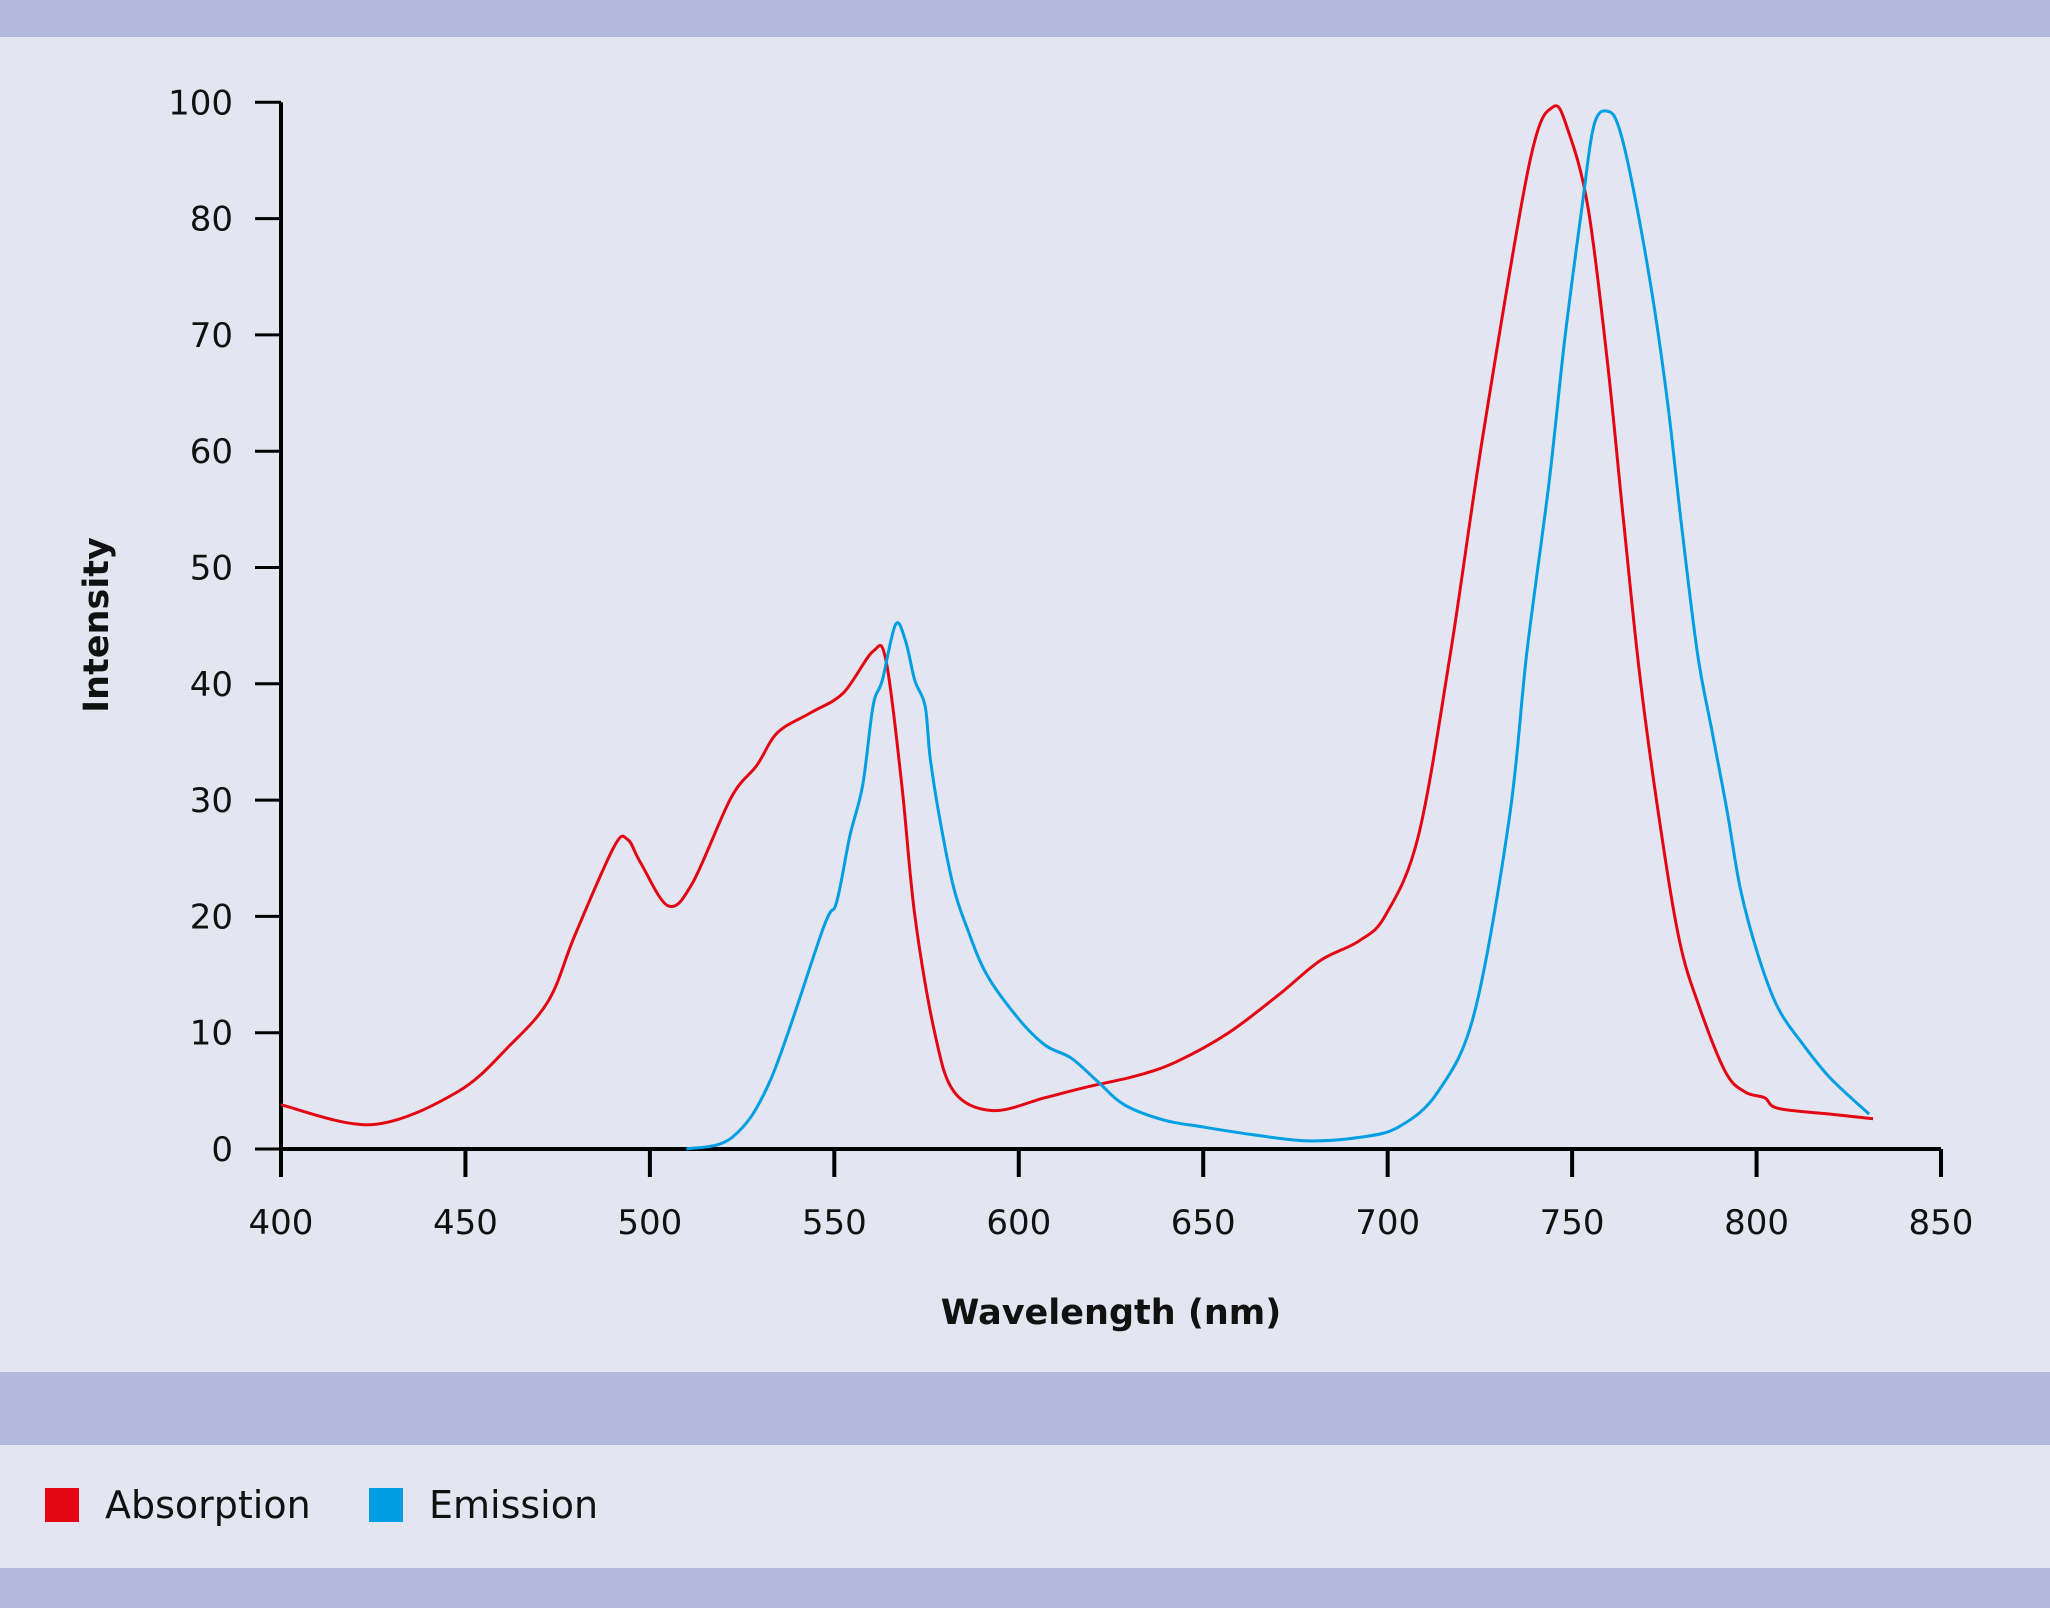 This screenshot has height=1608, width=2050. What do you see at coordinates (211, 801) in the screenshot?
I see `y-tick-label: 30` at bounding box center [211, 801].